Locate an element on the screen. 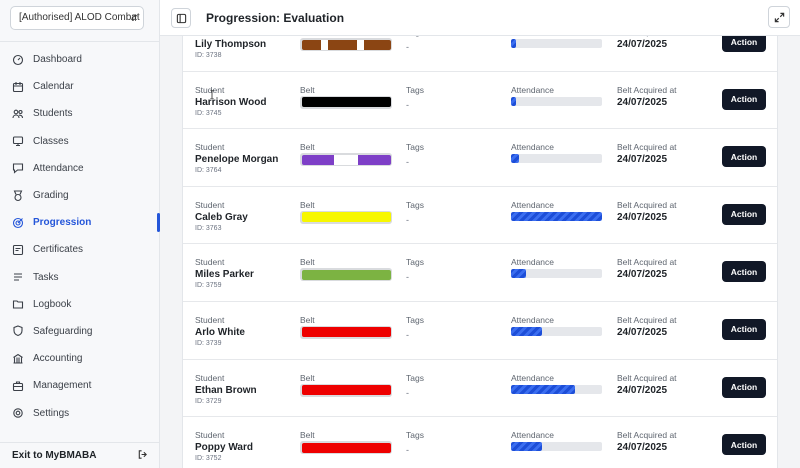 This screenshot has width=800, height=468. sidebar-item-students: Students is located at coordinates (80, 113).